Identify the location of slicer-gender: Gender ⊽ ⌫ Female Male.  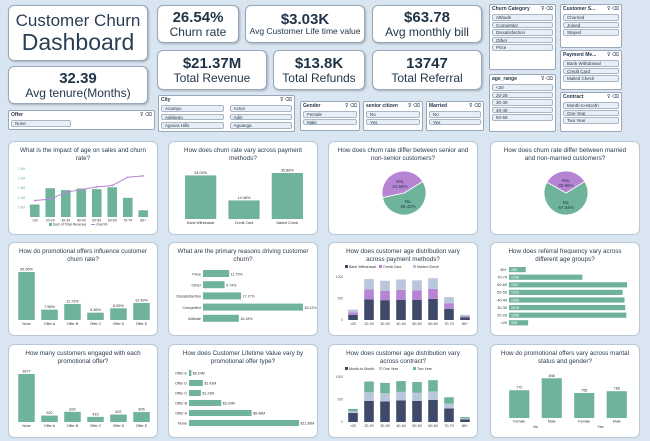
(330, 116).